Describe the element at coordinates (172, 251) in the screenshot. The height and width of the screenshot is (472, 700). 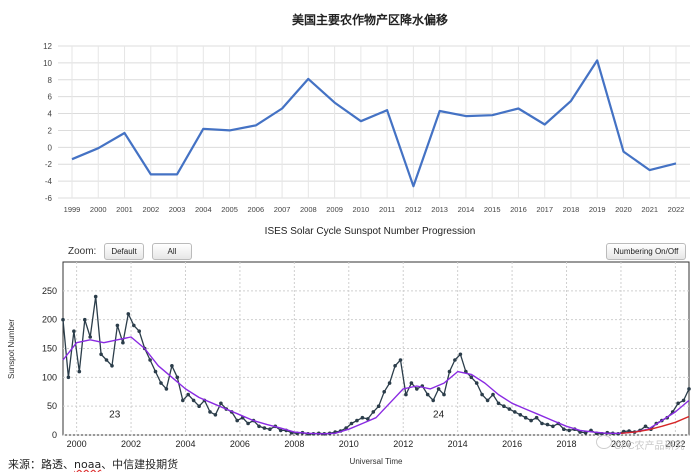
I see `zoom-all-button: All` at that location.